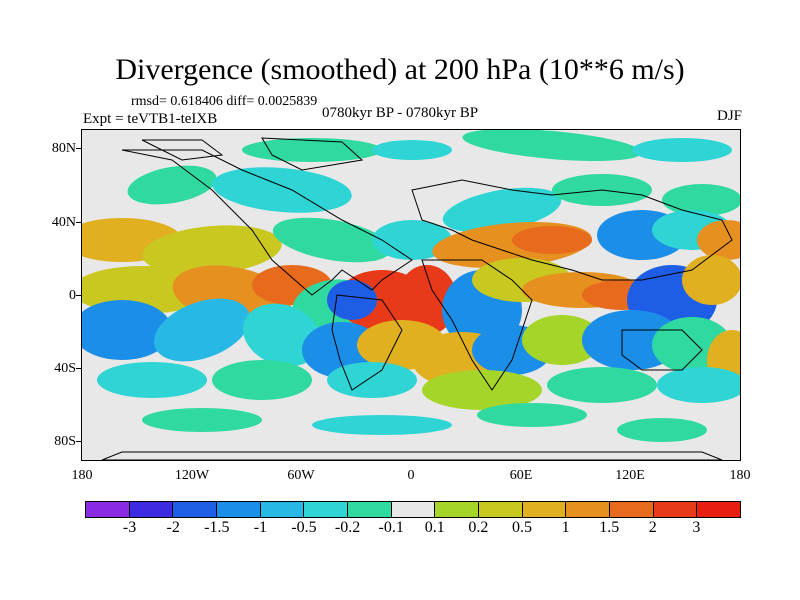  I want to click on colorbar-label: -0.2, so click(347, 527).